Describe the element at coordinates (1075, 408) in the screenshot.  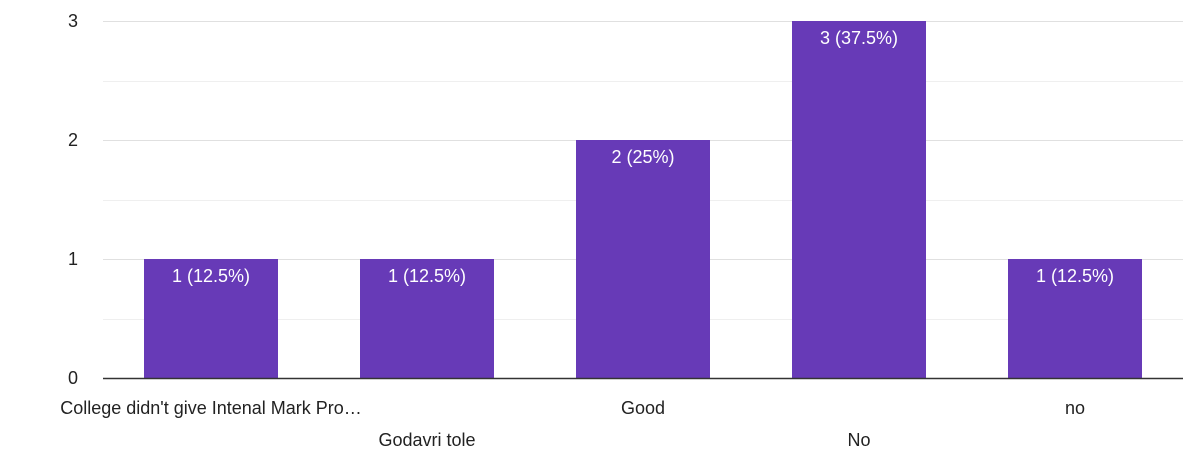
I see `x-tick-label: no` at that location.